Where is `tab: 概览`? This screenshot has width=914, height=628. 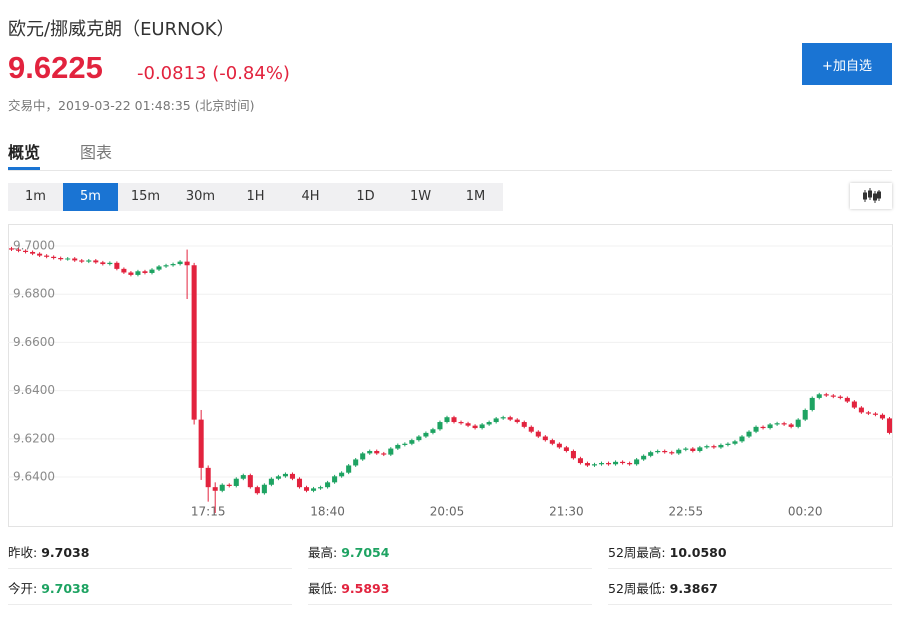 tab: 概览 is located at coordinates (24, 152).